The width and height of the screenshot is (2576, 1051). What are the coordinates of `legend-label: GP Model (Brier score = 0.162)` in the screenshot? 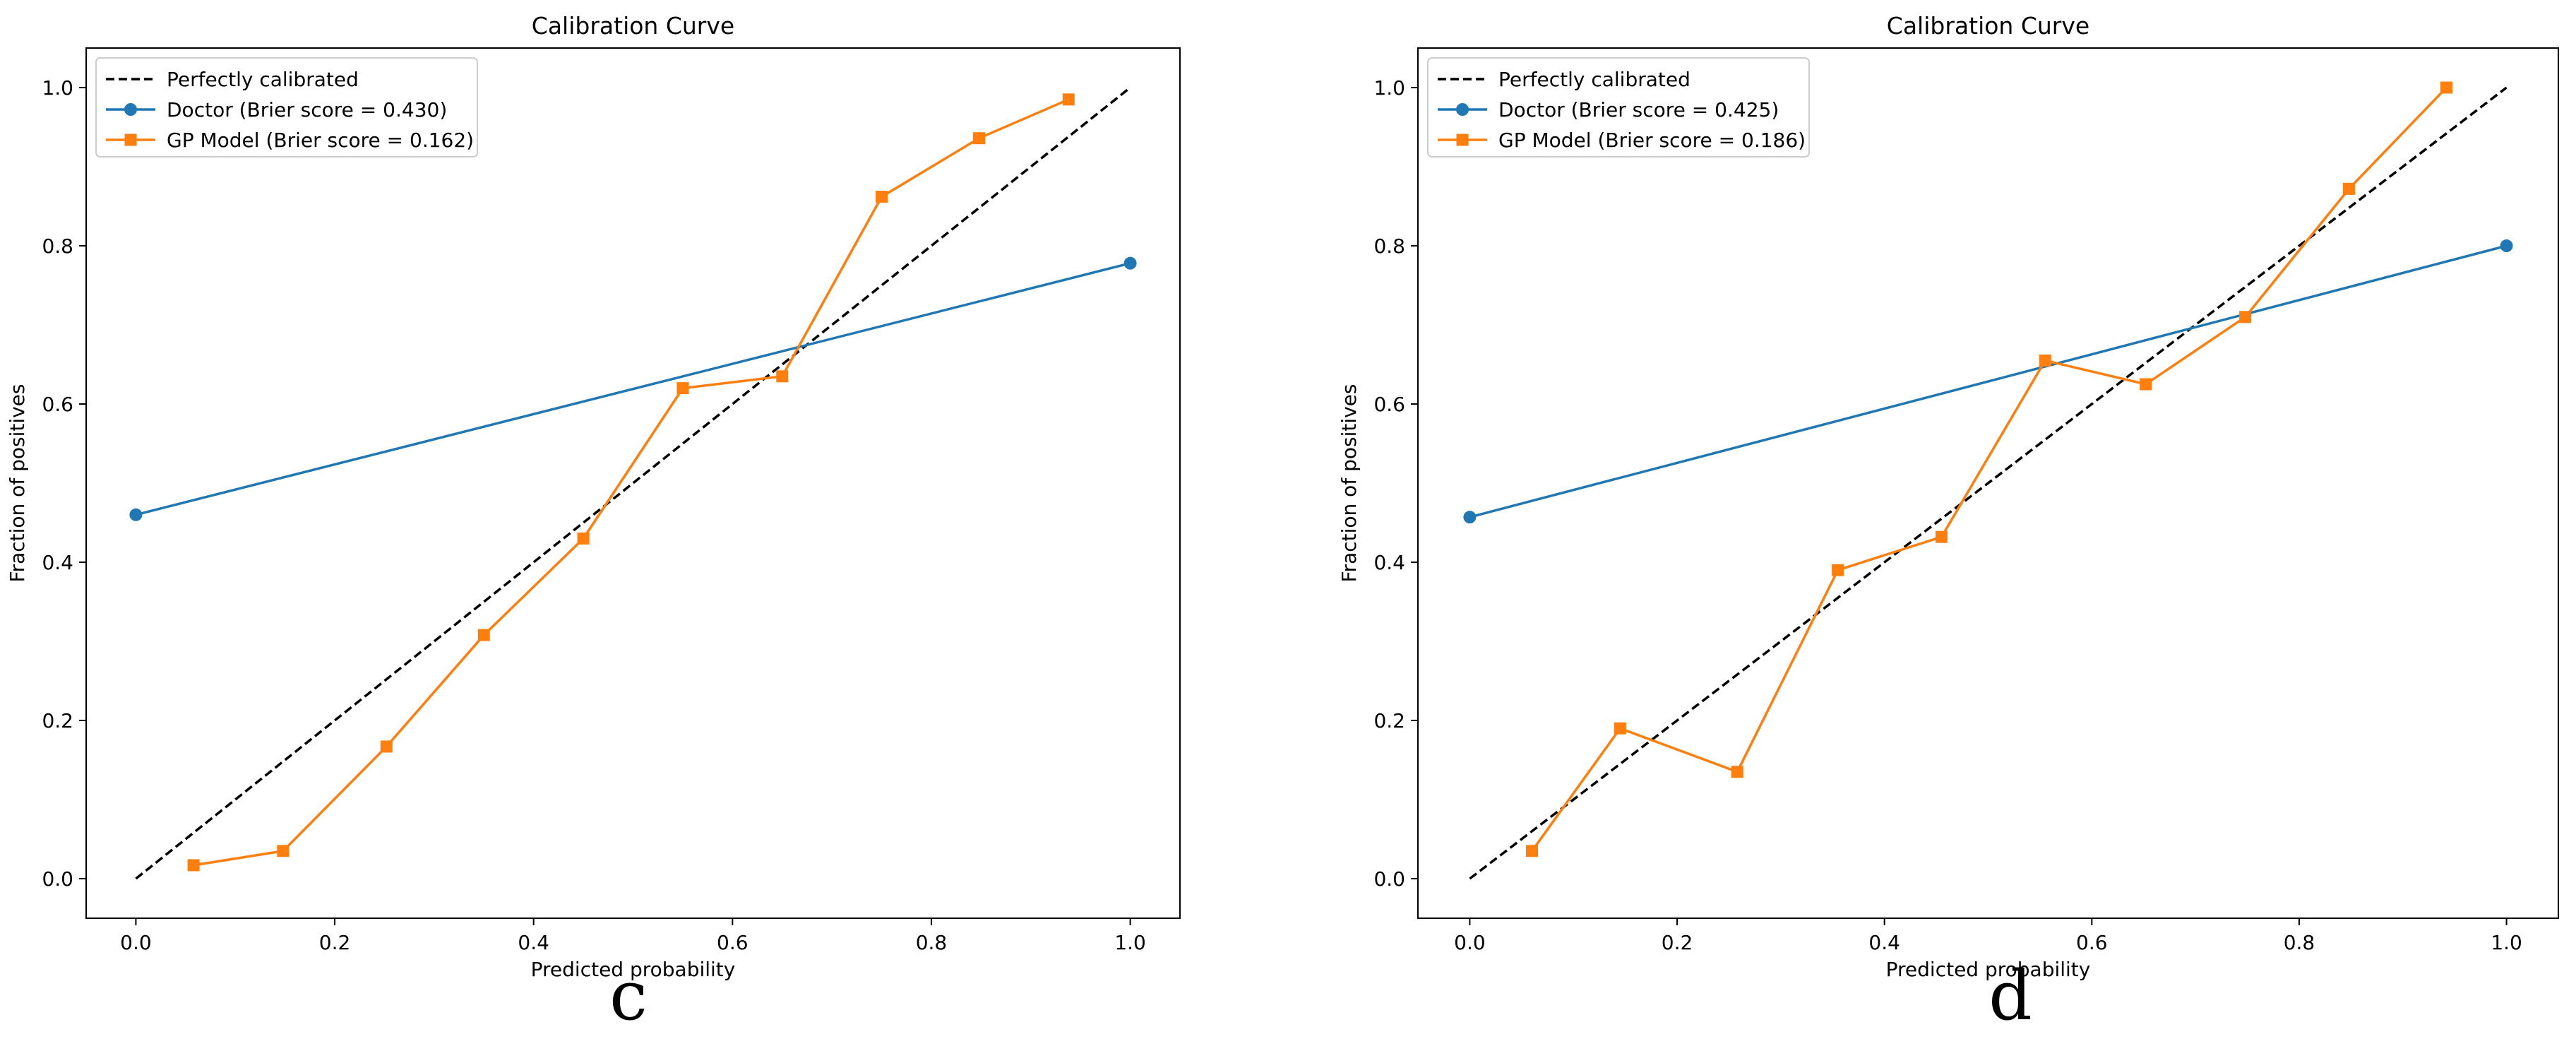 It's located at (320, 140).